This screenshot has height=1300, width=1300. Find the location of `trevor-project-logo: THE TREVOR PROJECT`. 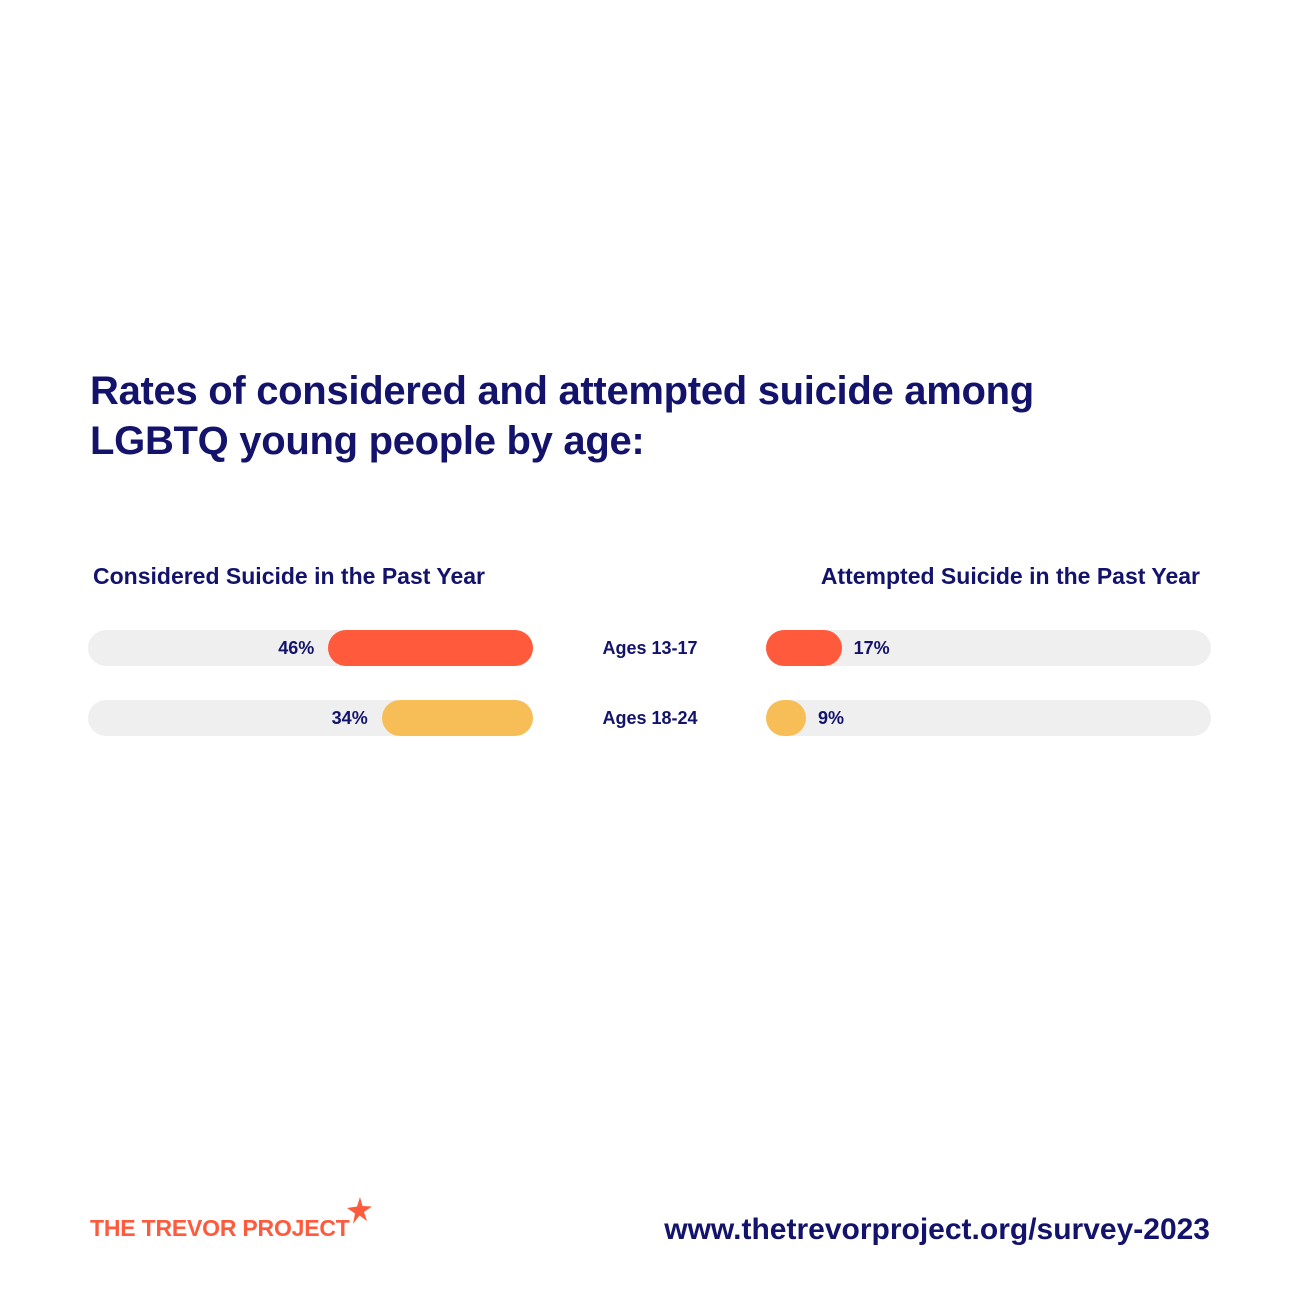

trevor-project-logo: THE TREVOR PROJECT is located at coordinates (231, 1222).